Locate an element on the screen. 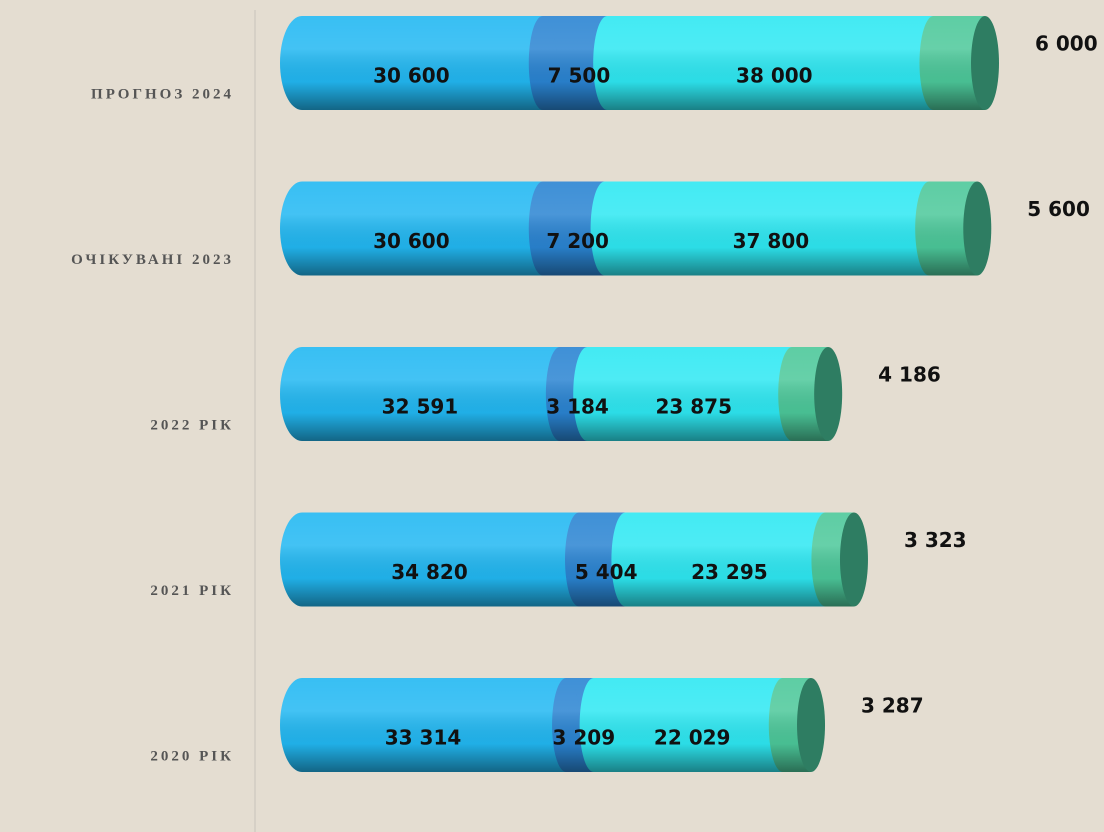  value-label: 23 295 is located at coordinates (729, 572).